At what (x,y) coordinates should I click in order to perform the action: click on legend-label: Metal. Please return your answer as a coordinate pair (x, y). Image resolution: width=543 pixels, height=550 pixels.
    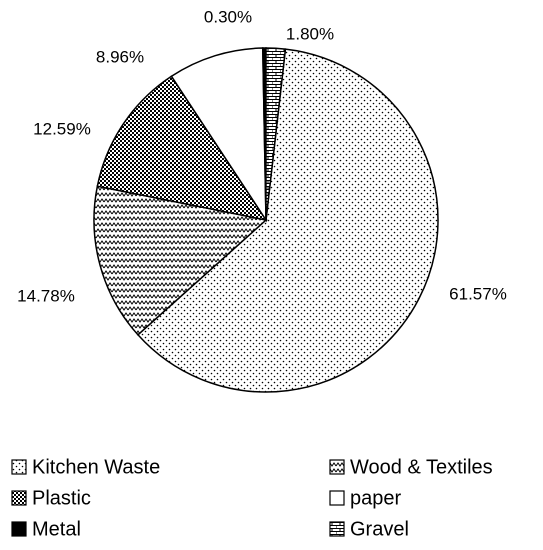
    Looking at the image, I should click on (56, 529).